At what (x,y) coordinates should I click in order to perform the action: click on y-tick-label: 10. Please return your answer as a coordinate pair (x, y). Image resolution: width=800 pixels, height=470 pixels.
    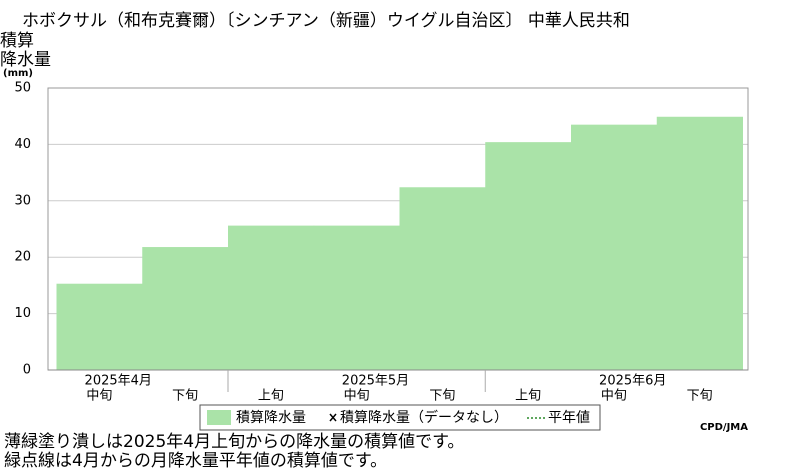
    Looking at the image, I should click on (22, 313).